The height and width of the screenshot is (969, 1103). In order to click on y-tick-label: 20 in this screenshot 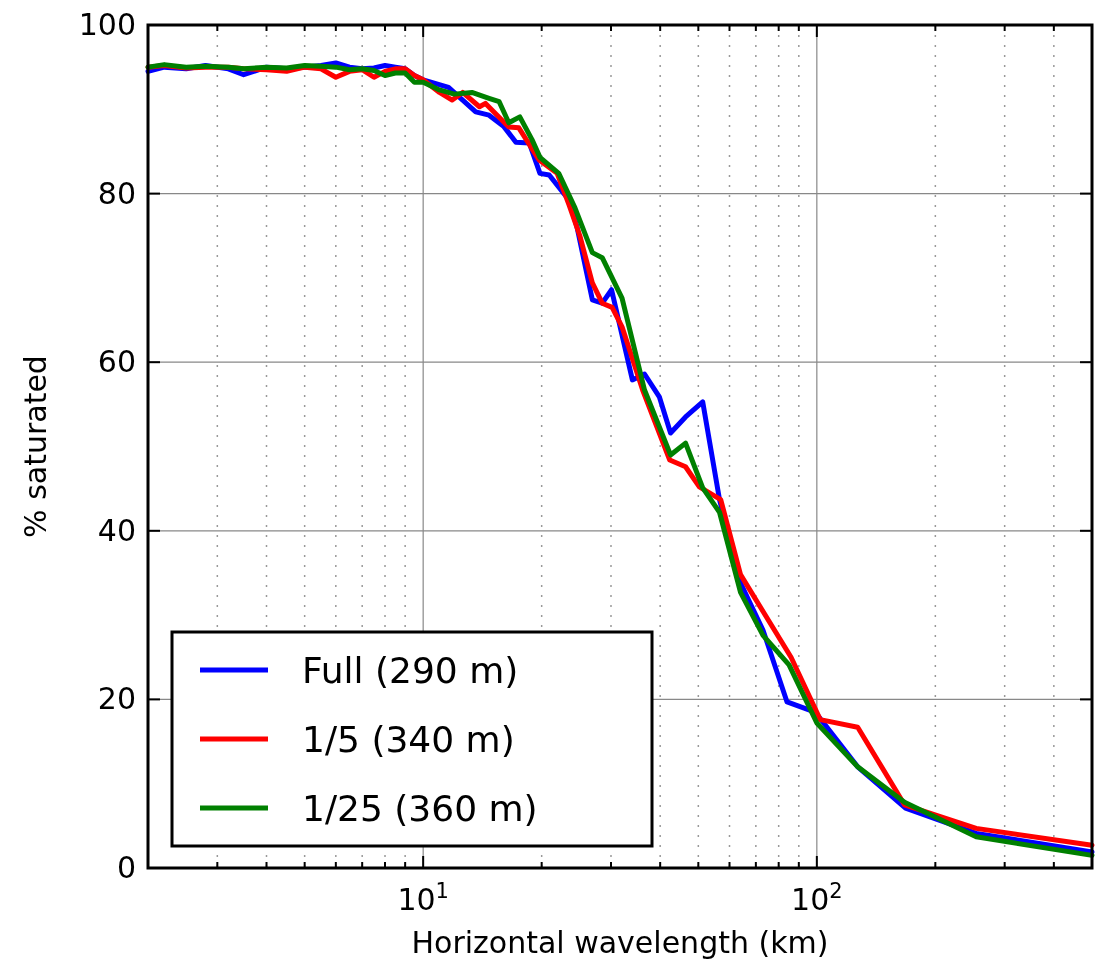, I will do `click(116, 699)`.